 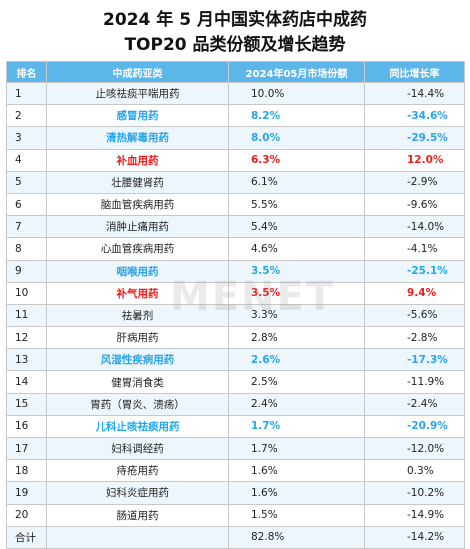 What do you see at coordinates (137, 271) in the screenshot?
I see `cell-category: 咽喉用药` at bounding box center [137, 271].